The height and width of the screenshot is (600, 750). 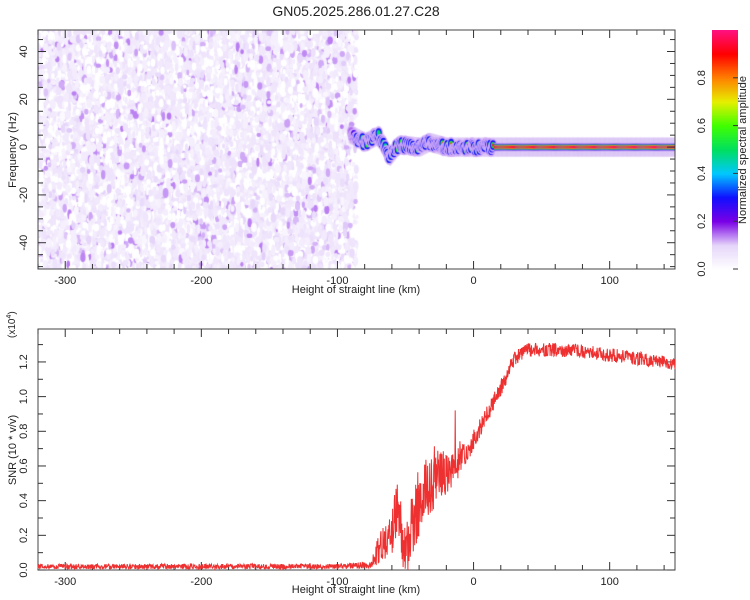 What do you see at coordinates (702, 77) in the screenshot?
I see `colorbar-tick-label: 0.8` at bounding box center [702, 77].